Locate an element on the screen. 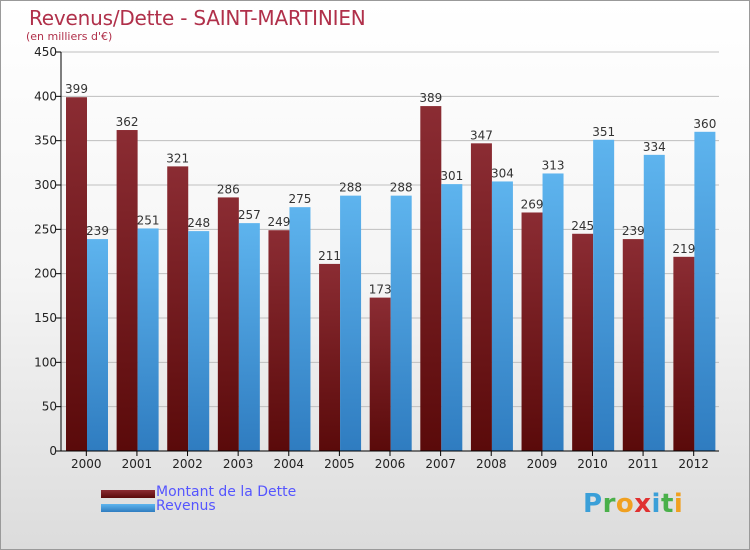 This screenshot has height=550, width=750. y-tick-label: 350 is located at coordinates (45, 141).